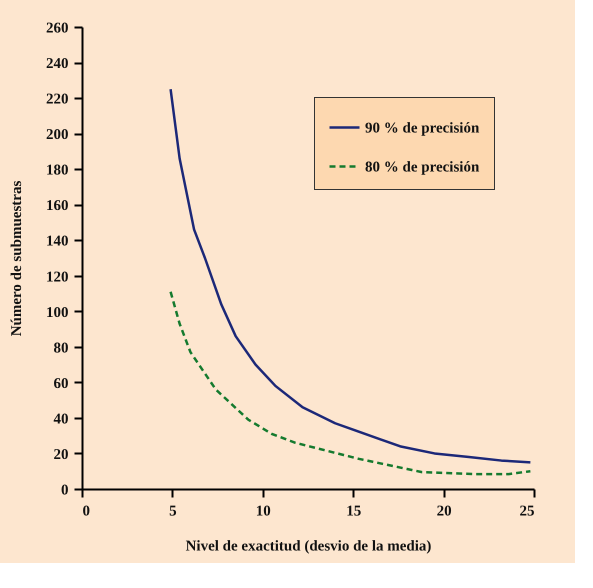  What do you see at coordinates (57, 312) in the screenshot?
I see `y-tick-label: 100` at bounding box center [57, 312].